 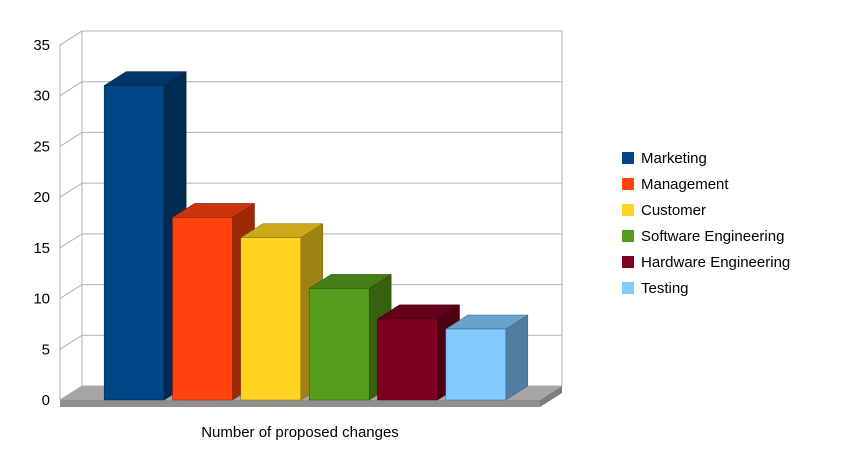 I want to click on y-tick-label: 5, so click(x=46, y=349).